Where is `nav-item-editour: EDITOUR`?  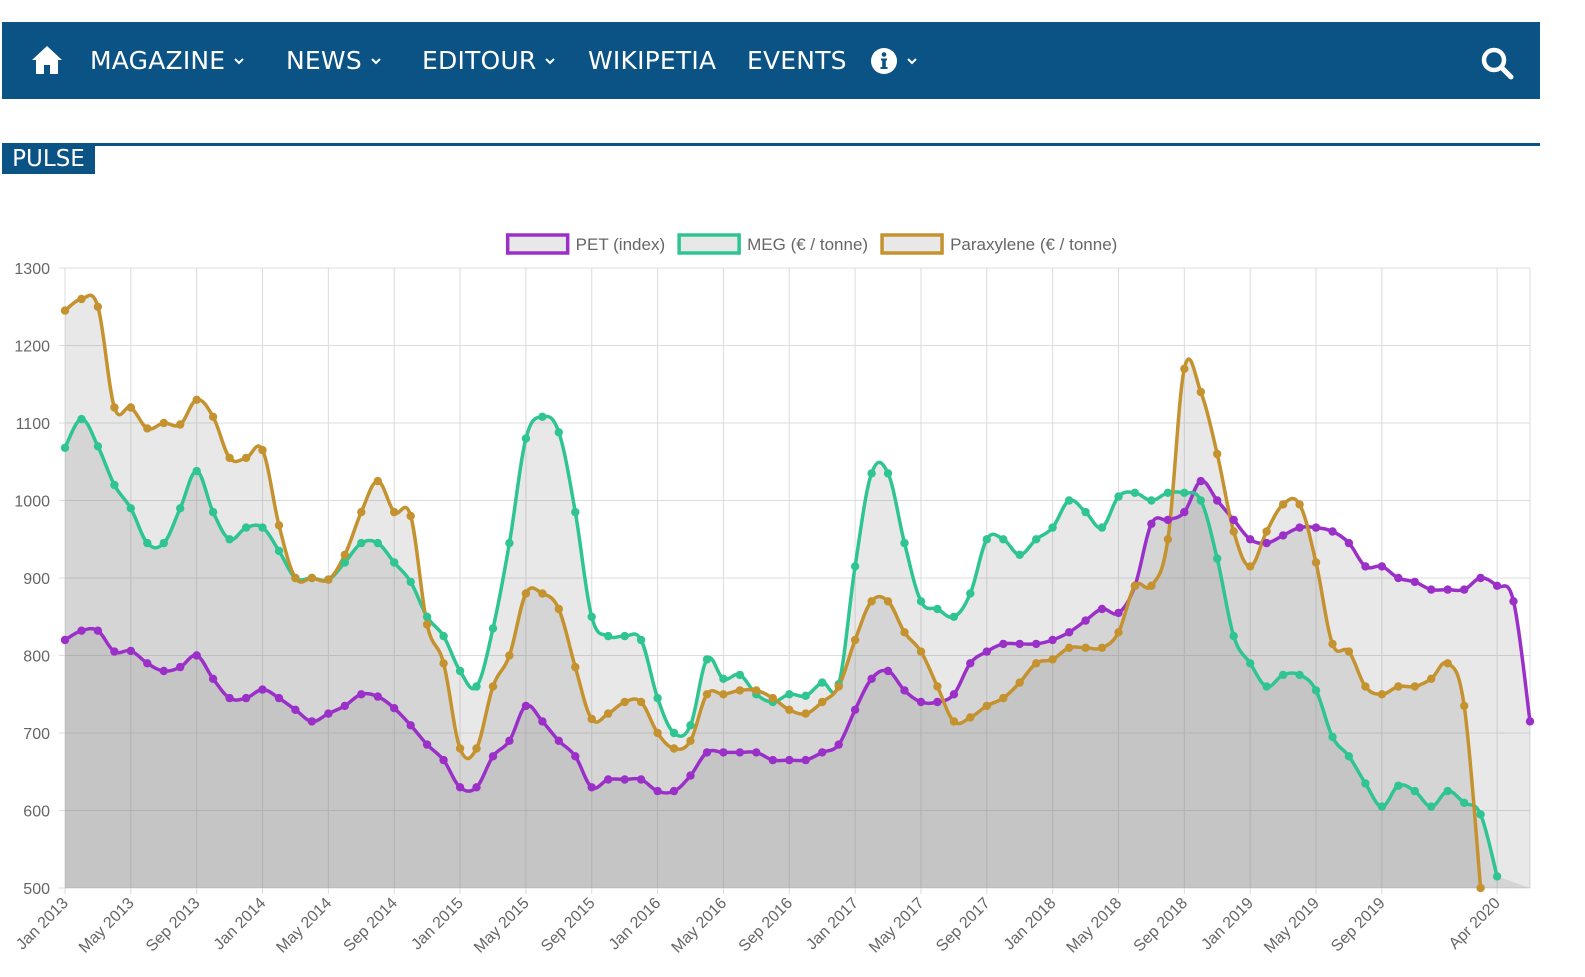 nav-item-editour: EDITOUR is located at coordinates (489, 60).